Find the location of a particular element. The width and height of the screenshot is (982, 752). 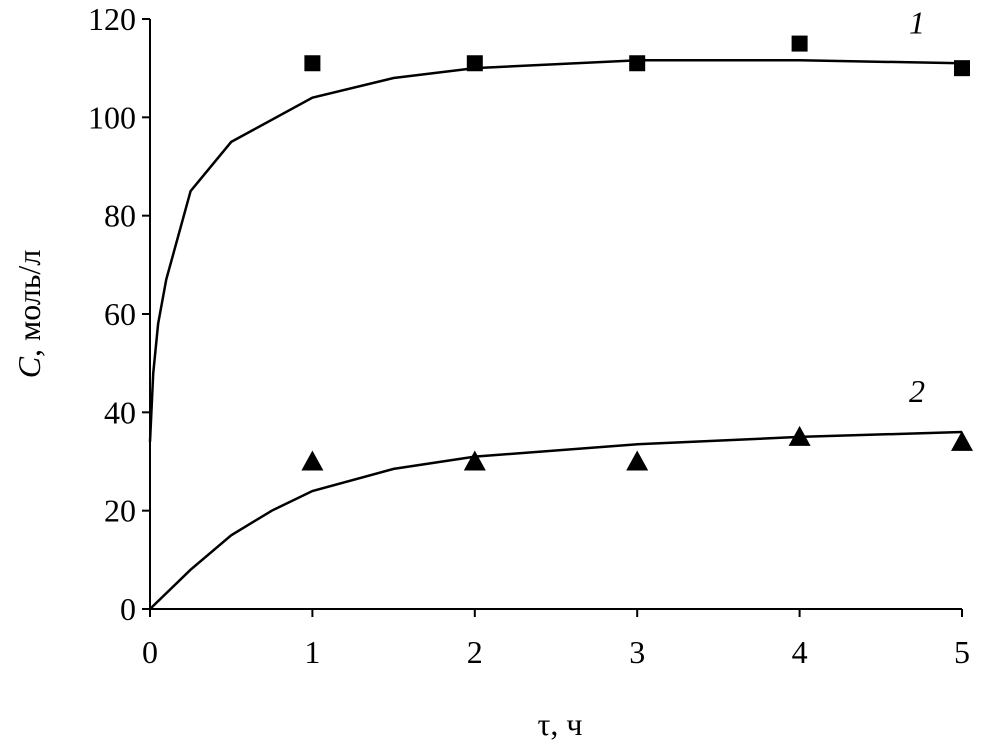

y-tick-label: 60 is located at coordinates (120, 314).